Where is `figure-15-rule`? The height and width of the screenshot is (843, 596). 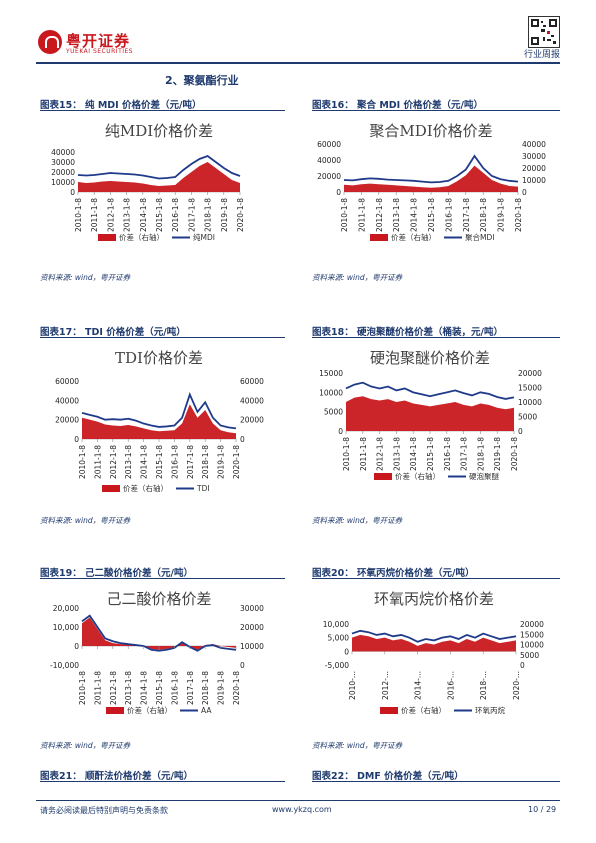 figure-15-rule is located at coordinates (162, 110).